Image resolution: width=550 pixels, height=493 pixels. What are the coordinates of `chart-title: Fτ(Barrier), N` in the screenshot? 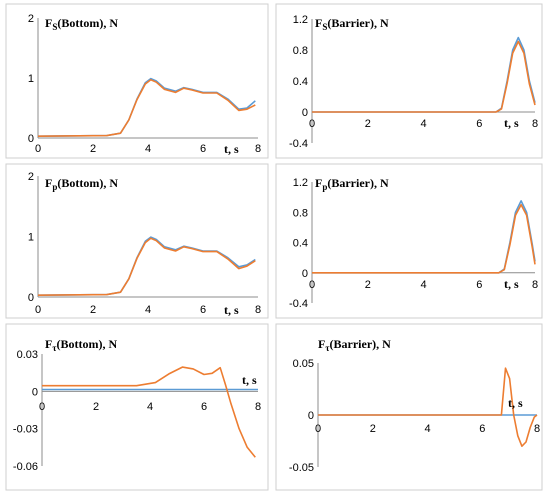 It's located at (354, 345).